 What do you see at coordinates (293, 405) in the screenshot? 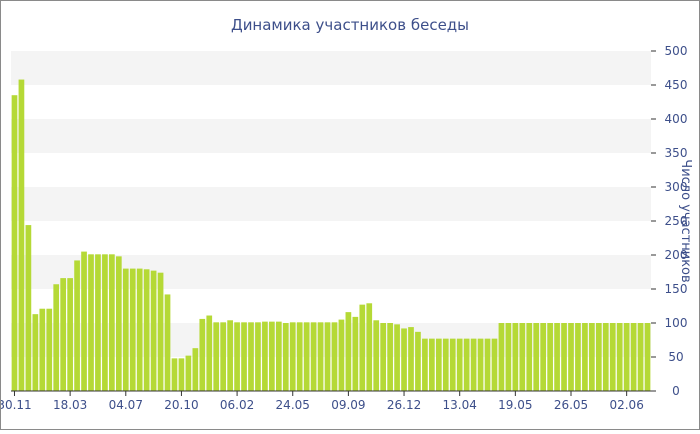
I see `x-tick-label: 24.05` at bounding box center [293, 405].